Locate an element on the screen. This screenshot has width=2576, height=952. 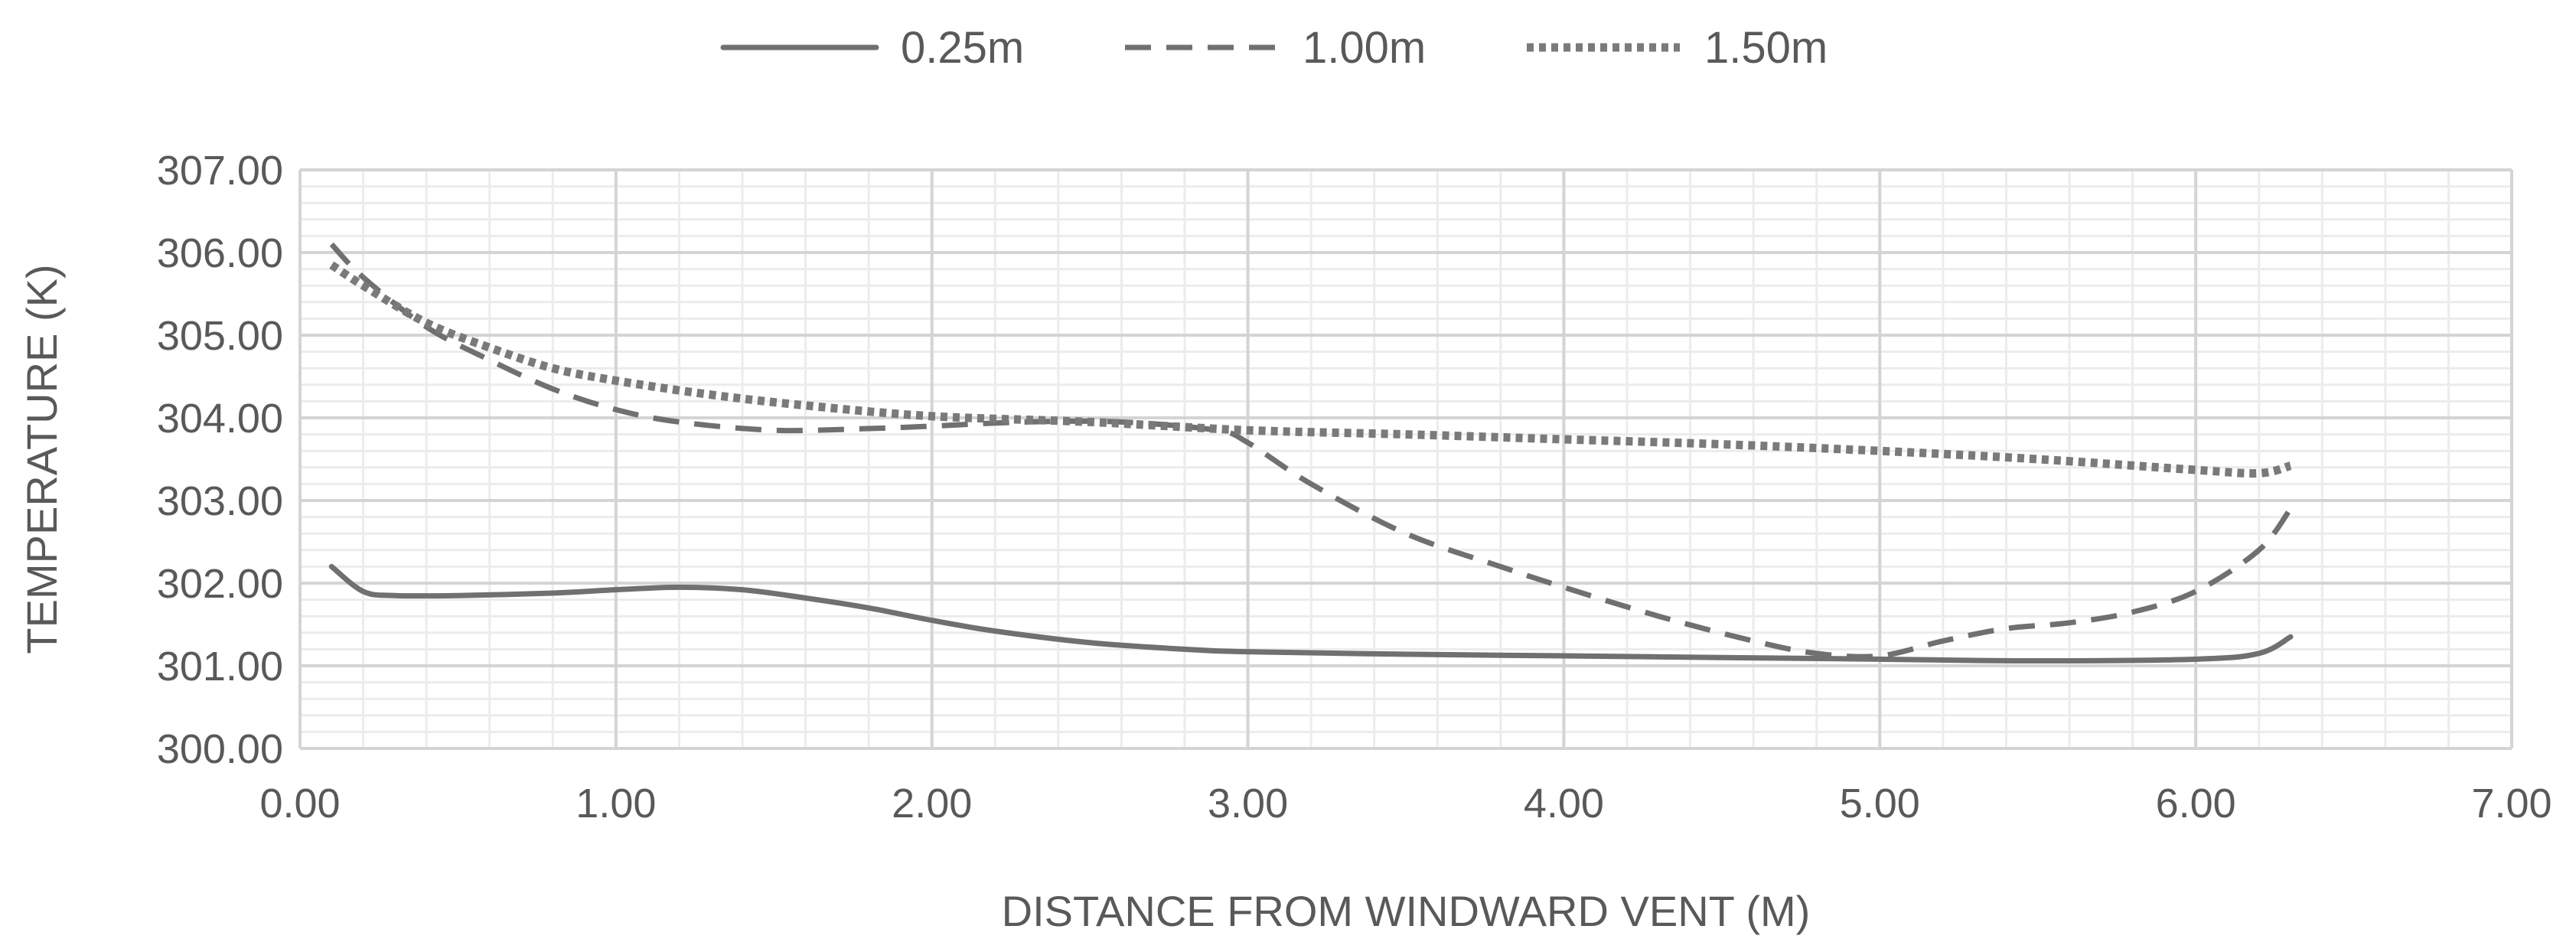
legend-label-0-25m: 0.25m is located at coordinates (962, 48).